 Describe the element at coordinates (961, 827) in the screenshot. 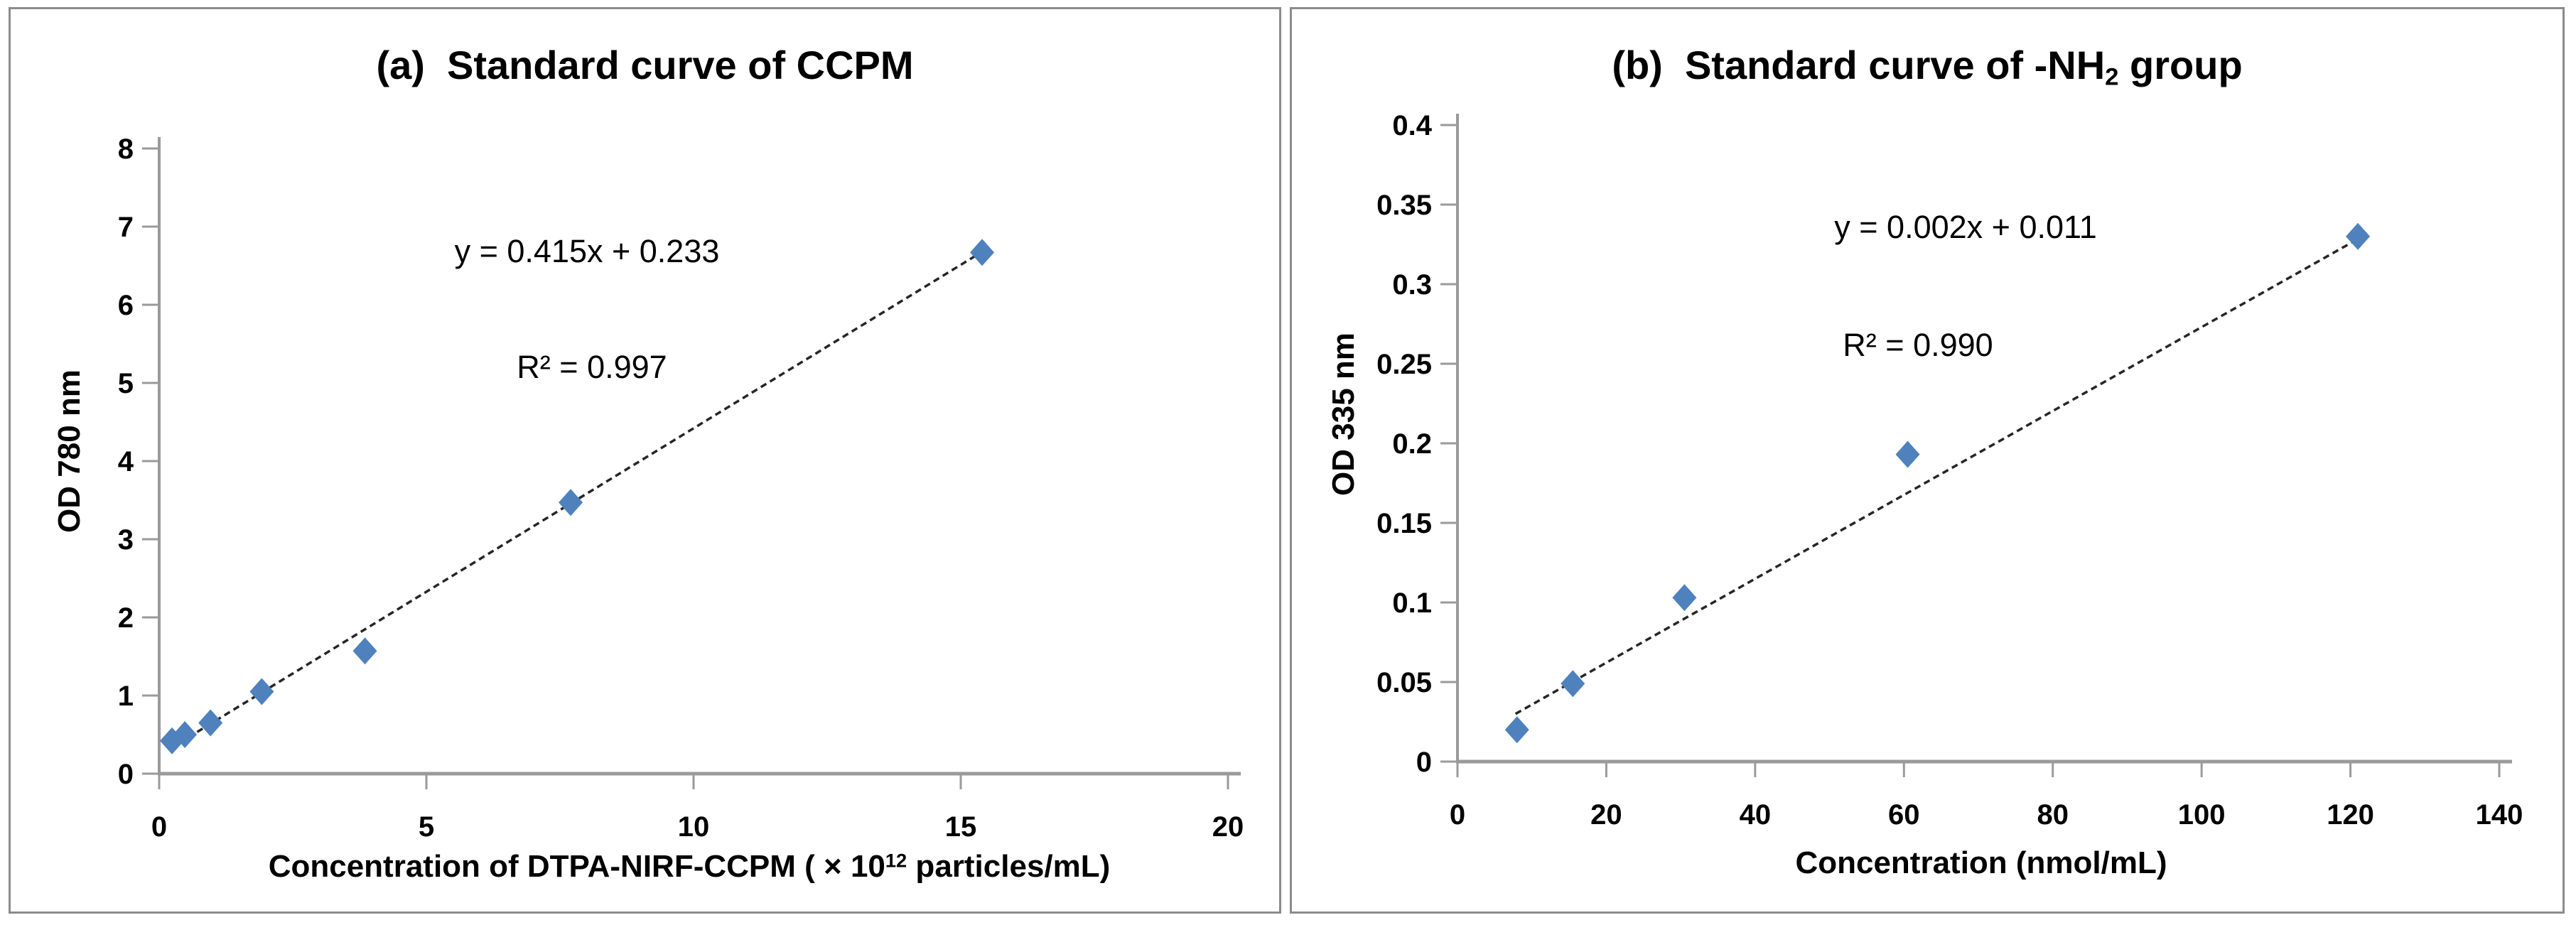

I see `x-tick-label: 15` at that location.